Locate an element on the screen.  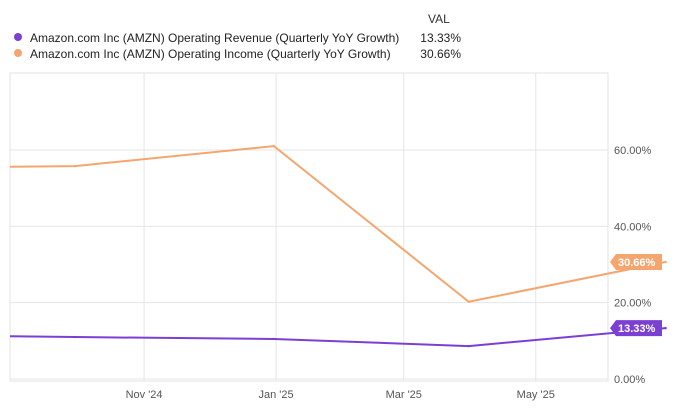
y-tick-label: 60.00% is located at coordinates (633, 151).